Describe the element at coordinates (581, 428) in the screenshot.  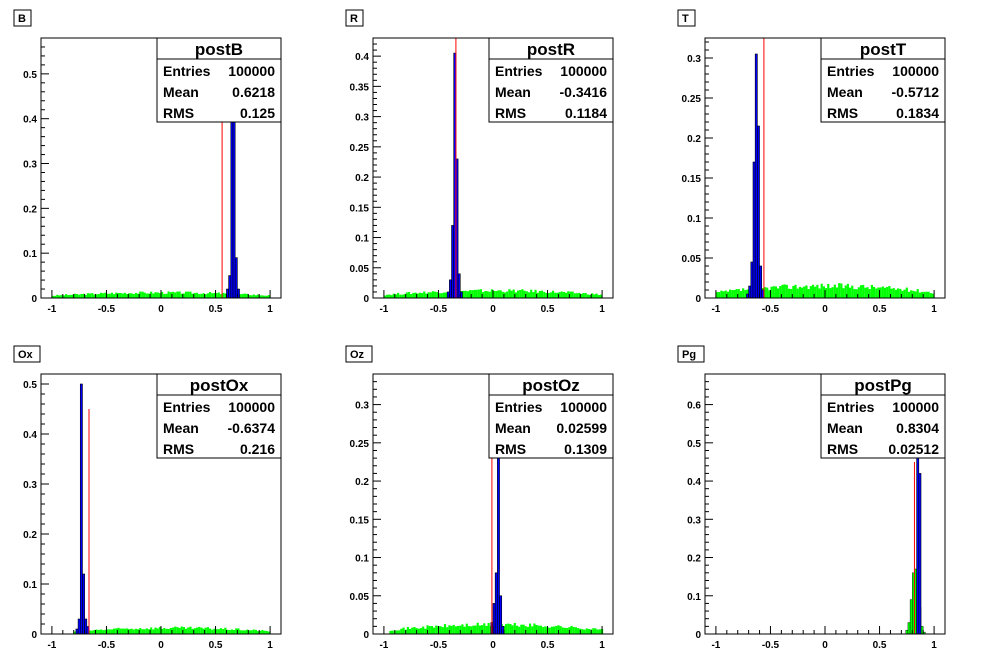
I see `stats-value: 0.02599` at that location.